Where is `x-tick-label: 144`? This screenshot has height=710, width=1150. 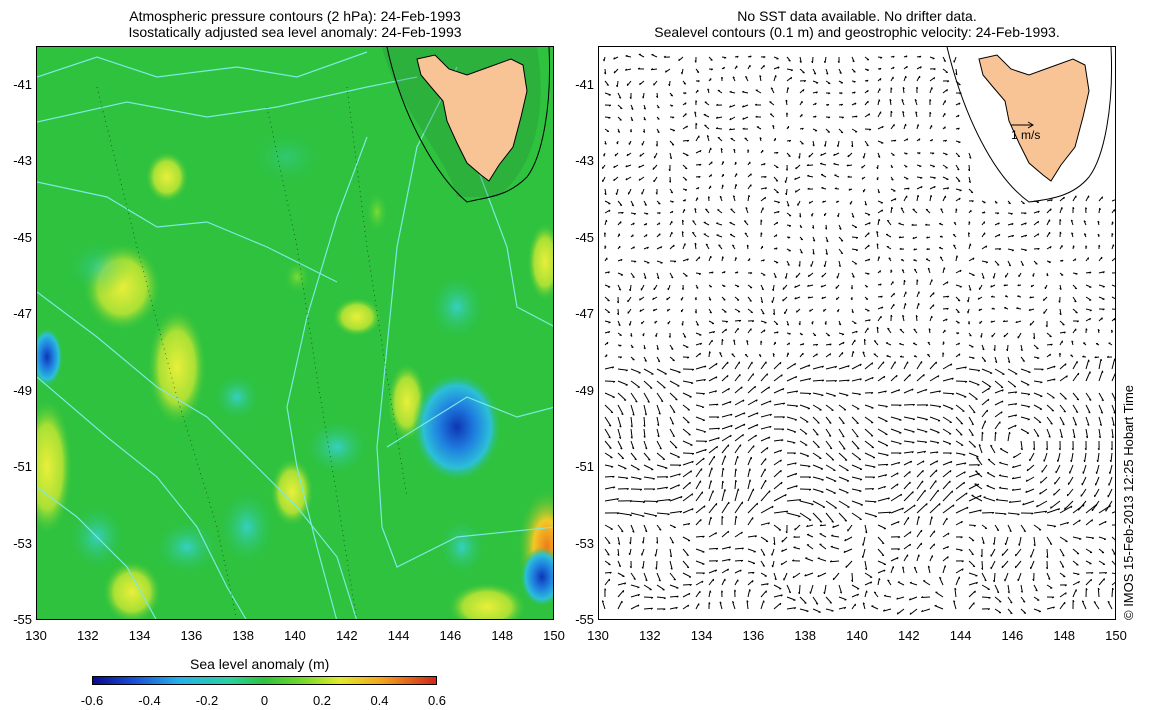
x-tick-label: 144 is located at coordinates (398, 635).